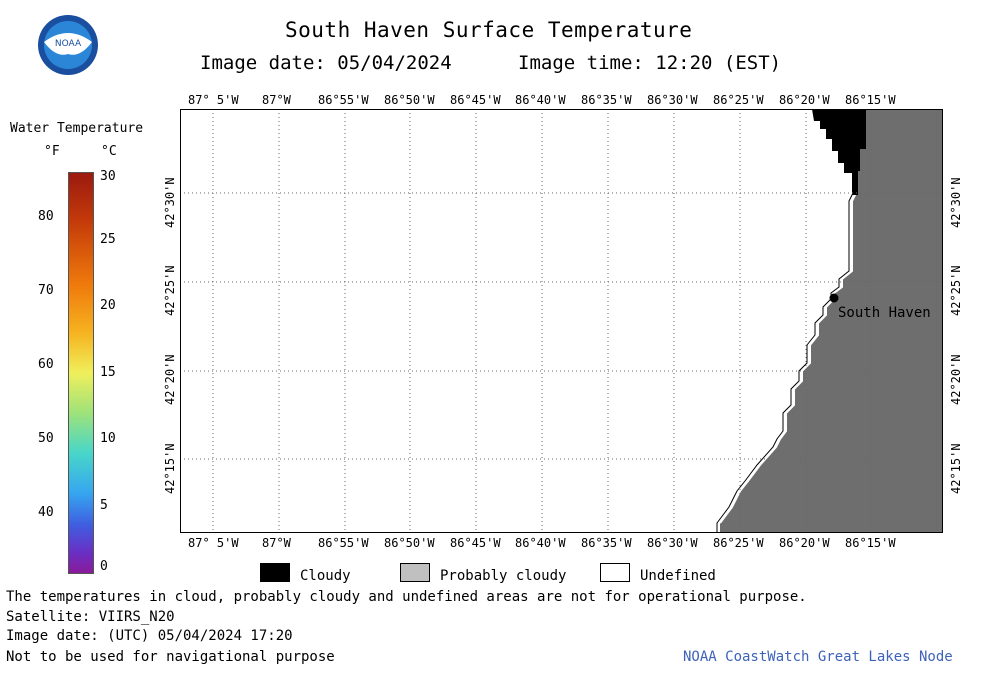 The image size is (982, 673). I want to click on image-date: Image date: 05/04/2024, so click(326, 63).